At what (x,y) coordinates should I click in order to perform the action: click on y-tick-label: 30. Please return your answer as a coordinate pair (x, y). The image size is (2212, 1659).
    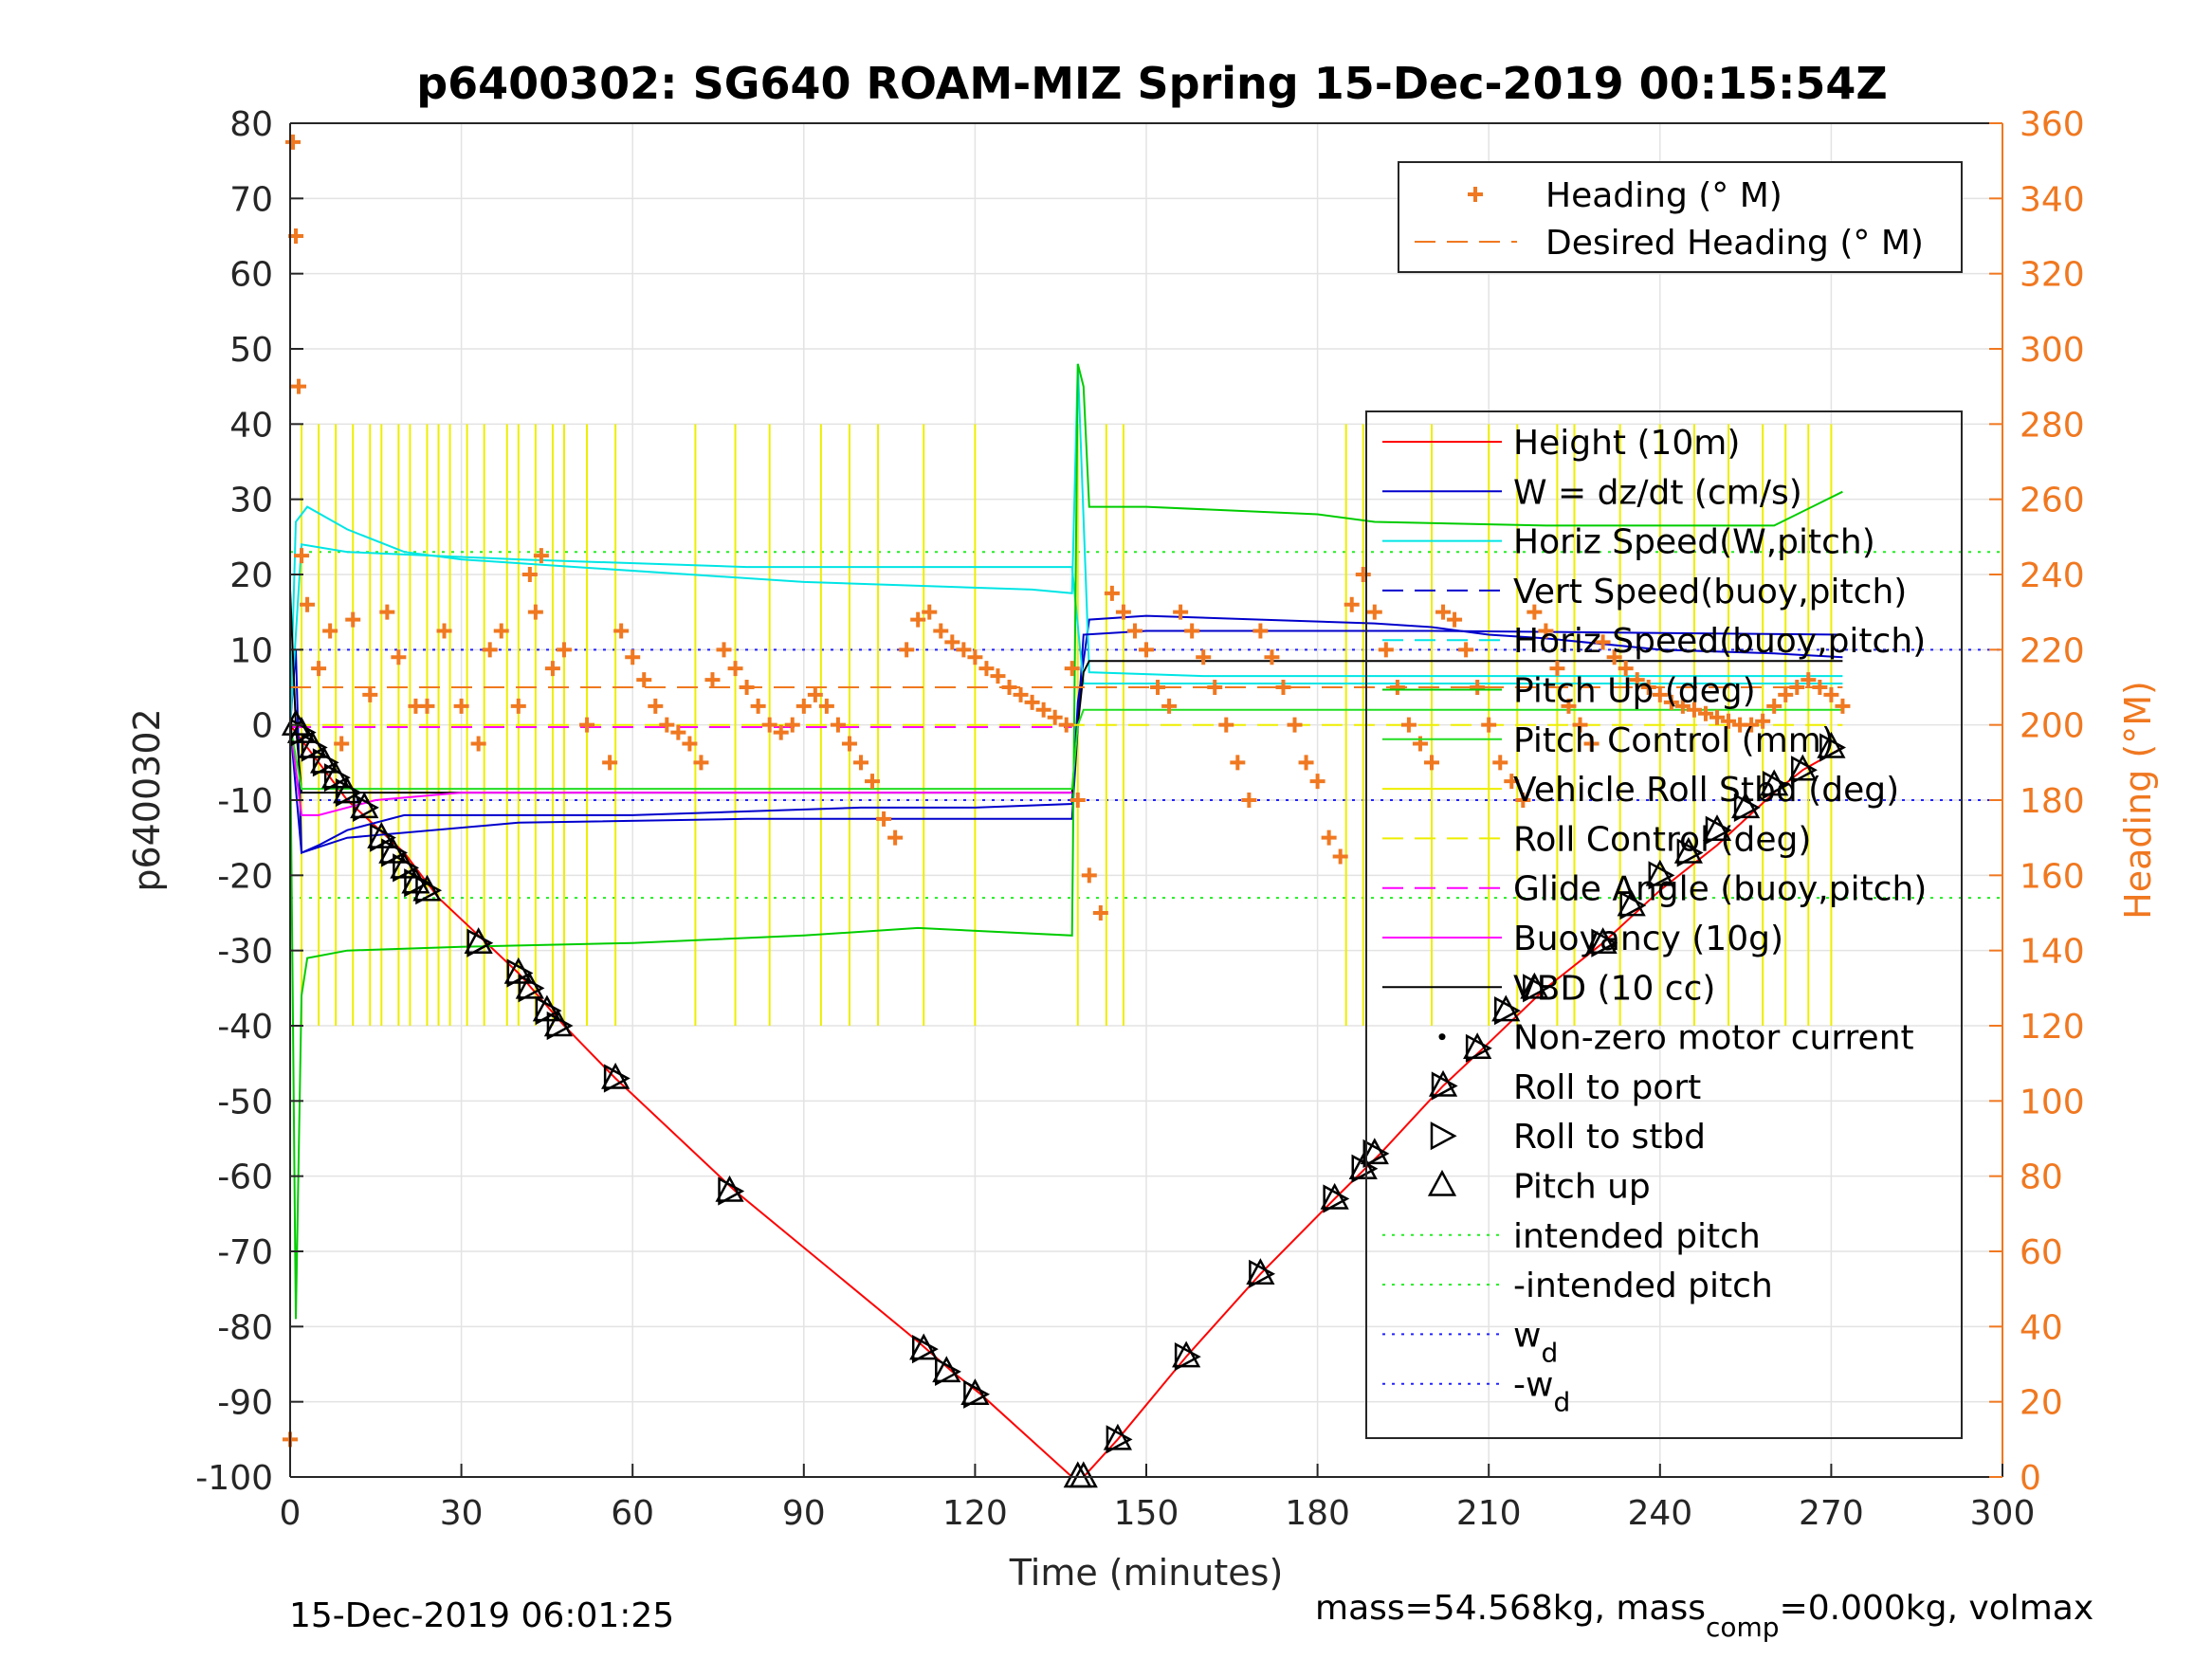
    Looking at the image, I should click on (251, 501).